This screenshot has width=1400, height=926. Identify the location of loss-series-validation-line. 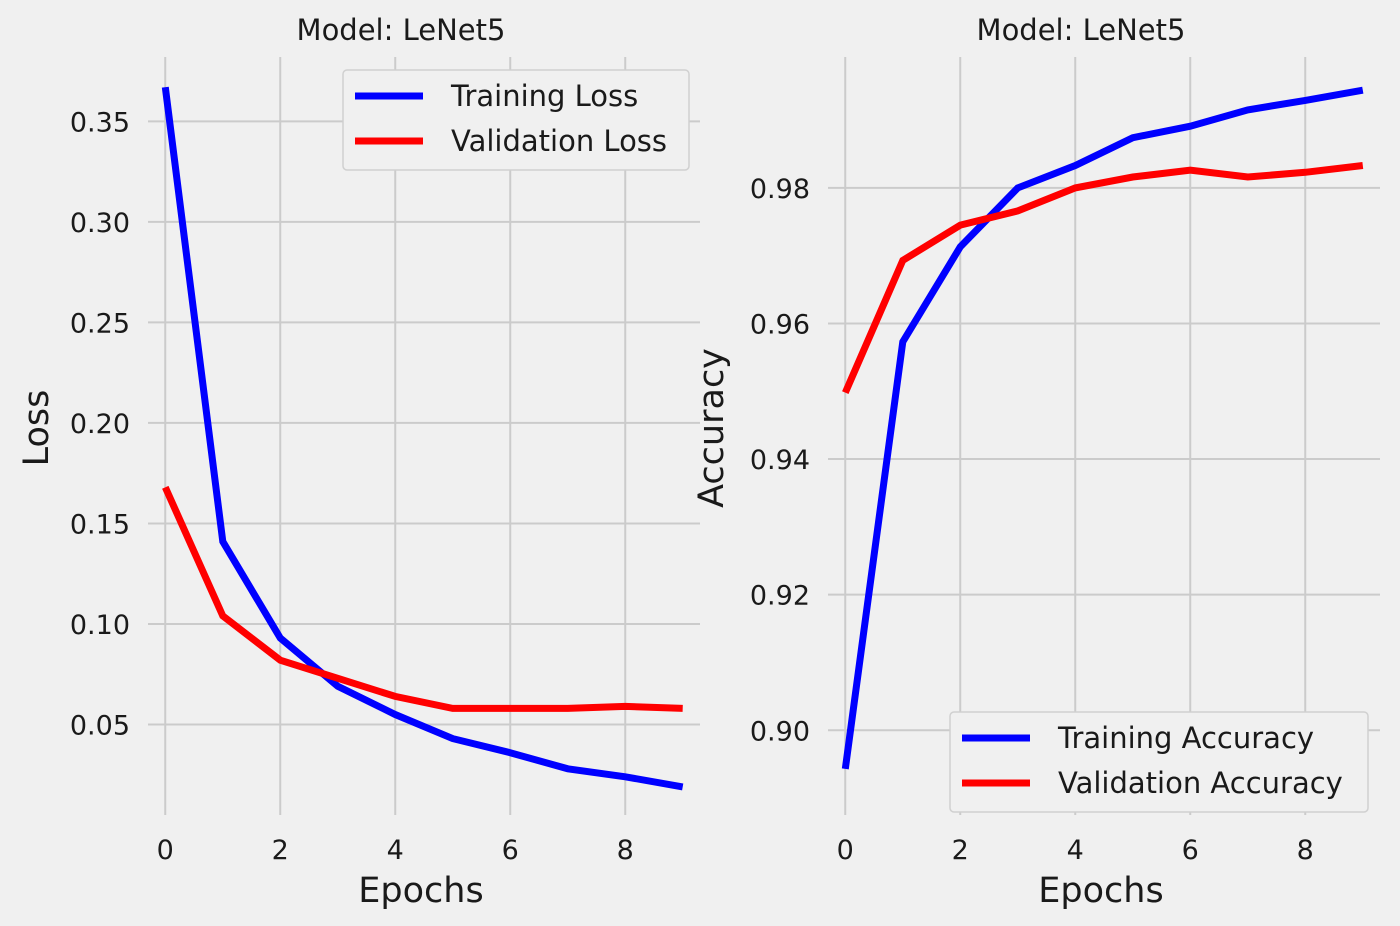
(422, 598).